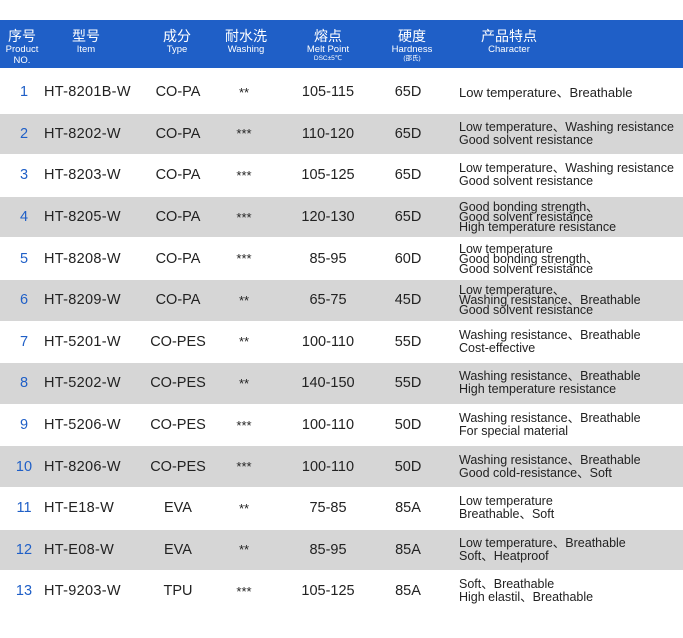  I want to click on header-hardness-en: Hardness, so click(412, 49).